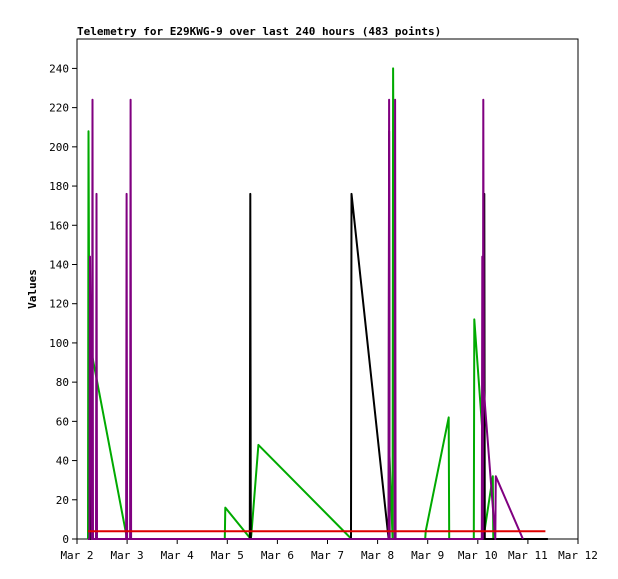  What do you see at coordinates (62, 500) in the screenshot?
I see `y-tick-label: 20` at bounding box center [62, 500].